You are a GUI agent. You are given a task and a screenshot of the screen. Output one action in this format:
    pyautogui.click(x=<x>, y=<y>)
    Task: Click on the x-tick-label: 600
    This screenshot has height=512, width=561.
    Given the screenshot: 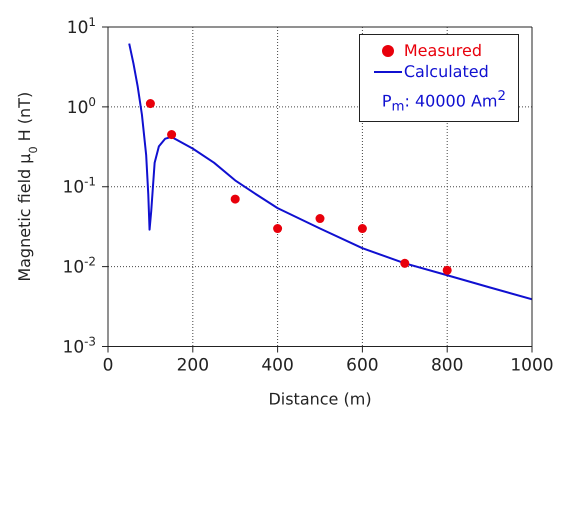 What is the action you would take?
    pyautogui.click(x=362, y=365)
    